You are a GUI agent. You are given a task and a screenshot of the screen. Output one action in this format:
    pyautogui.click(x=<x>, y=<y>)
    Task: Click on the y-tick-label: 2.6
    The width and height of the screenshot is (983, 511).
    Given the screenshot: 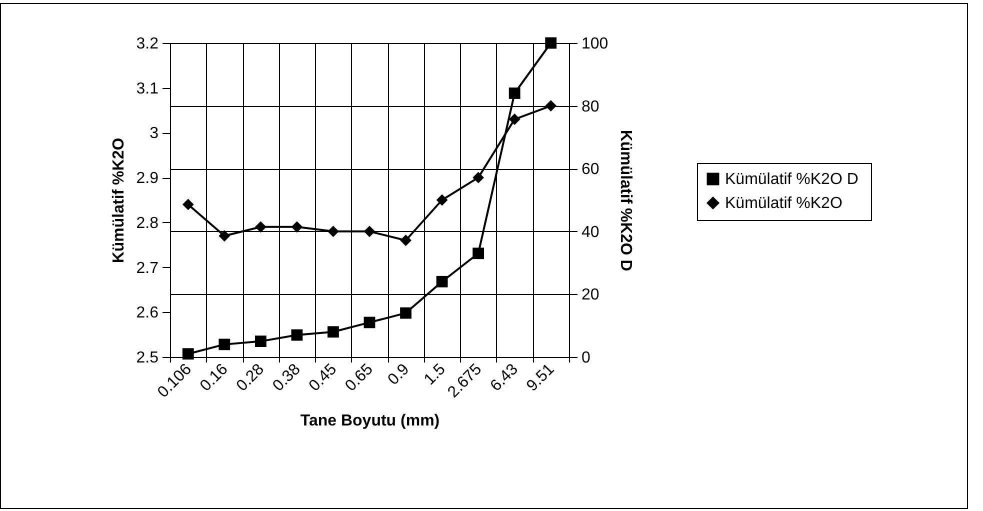 What is the action you would take?
    pyautogui.click(x=147, y=313)
    